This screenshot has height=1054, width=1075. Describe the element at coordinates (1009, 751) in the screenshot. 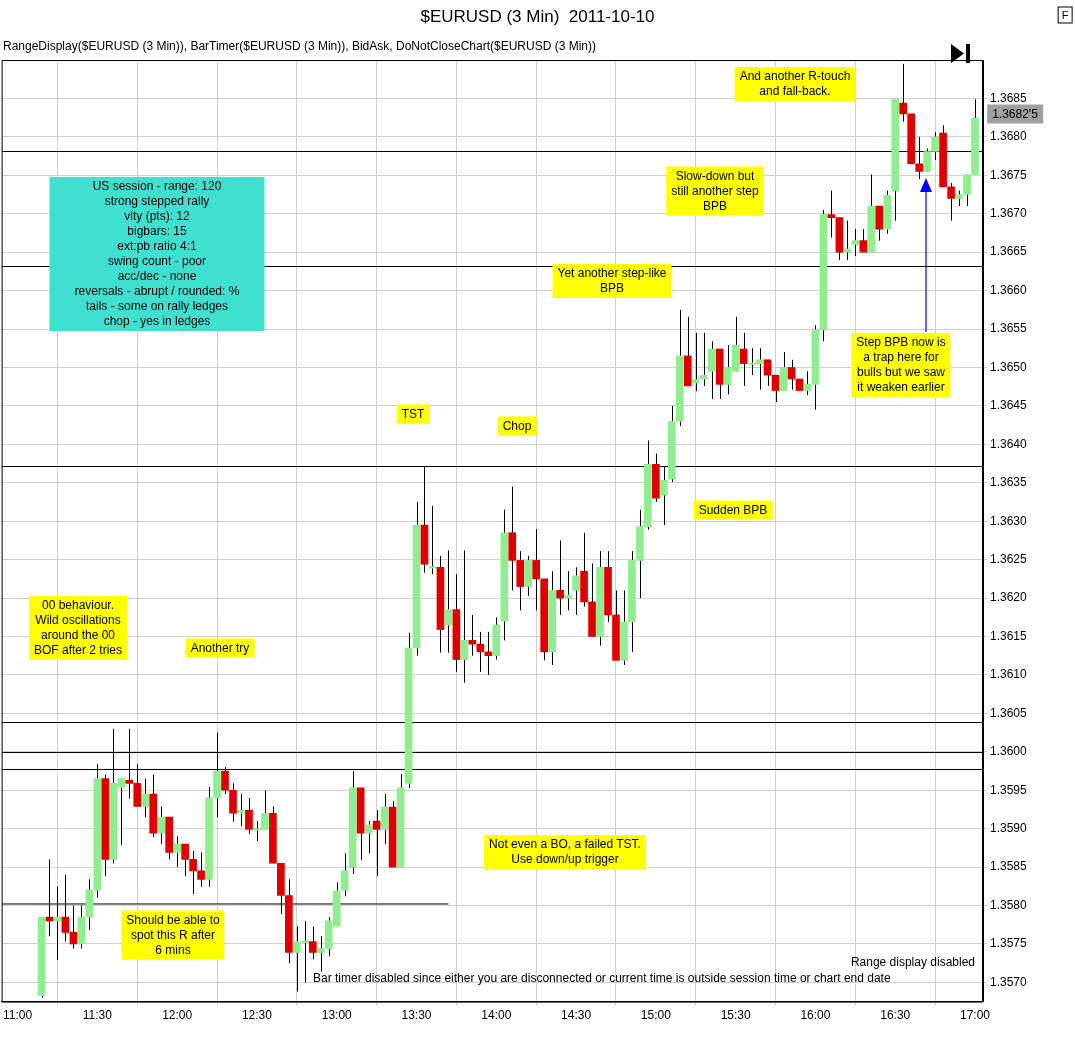

I see `y-tick-label: 1.3600` at that location.